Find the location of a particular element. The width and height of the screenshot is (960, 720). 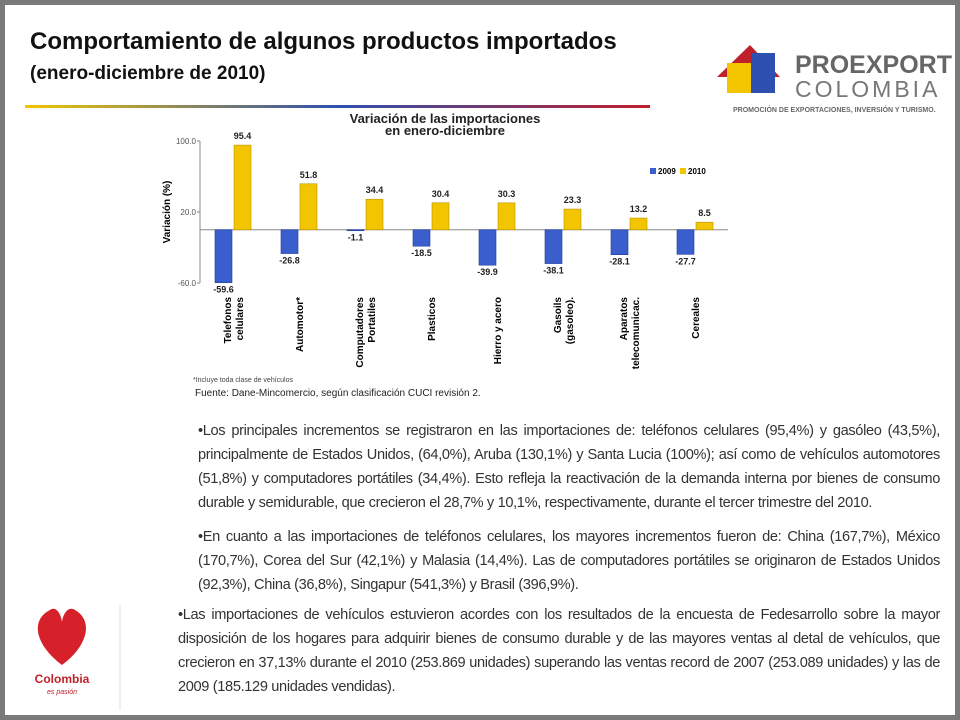

y-tick-label: 100.0 is located at coordinates (186, 141).